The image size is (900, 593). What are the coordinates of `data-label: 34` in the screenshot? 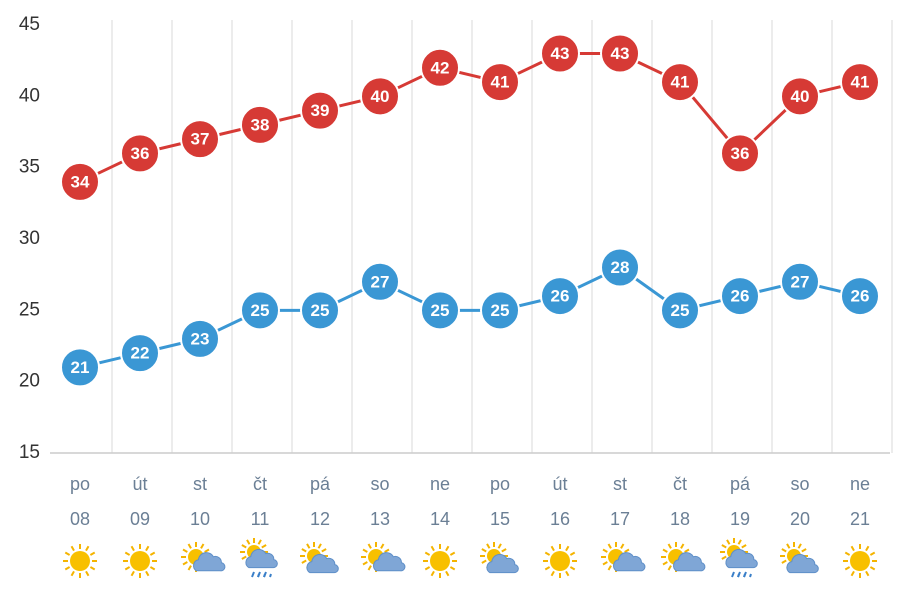 It's located at (80, 181).